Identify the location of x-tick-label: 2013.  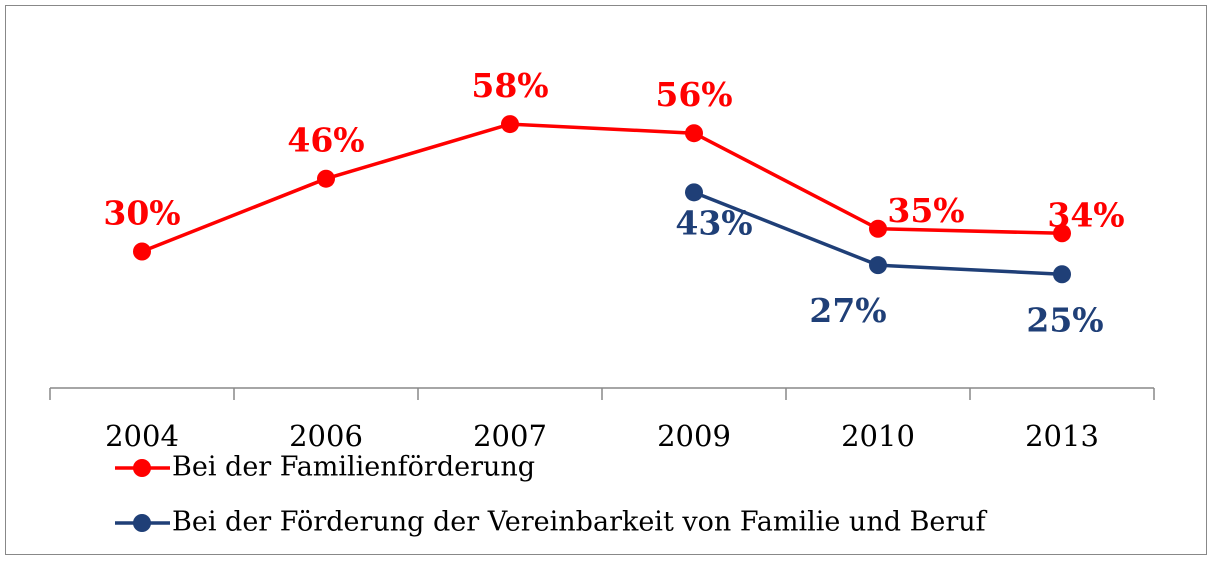
(1062, 436).